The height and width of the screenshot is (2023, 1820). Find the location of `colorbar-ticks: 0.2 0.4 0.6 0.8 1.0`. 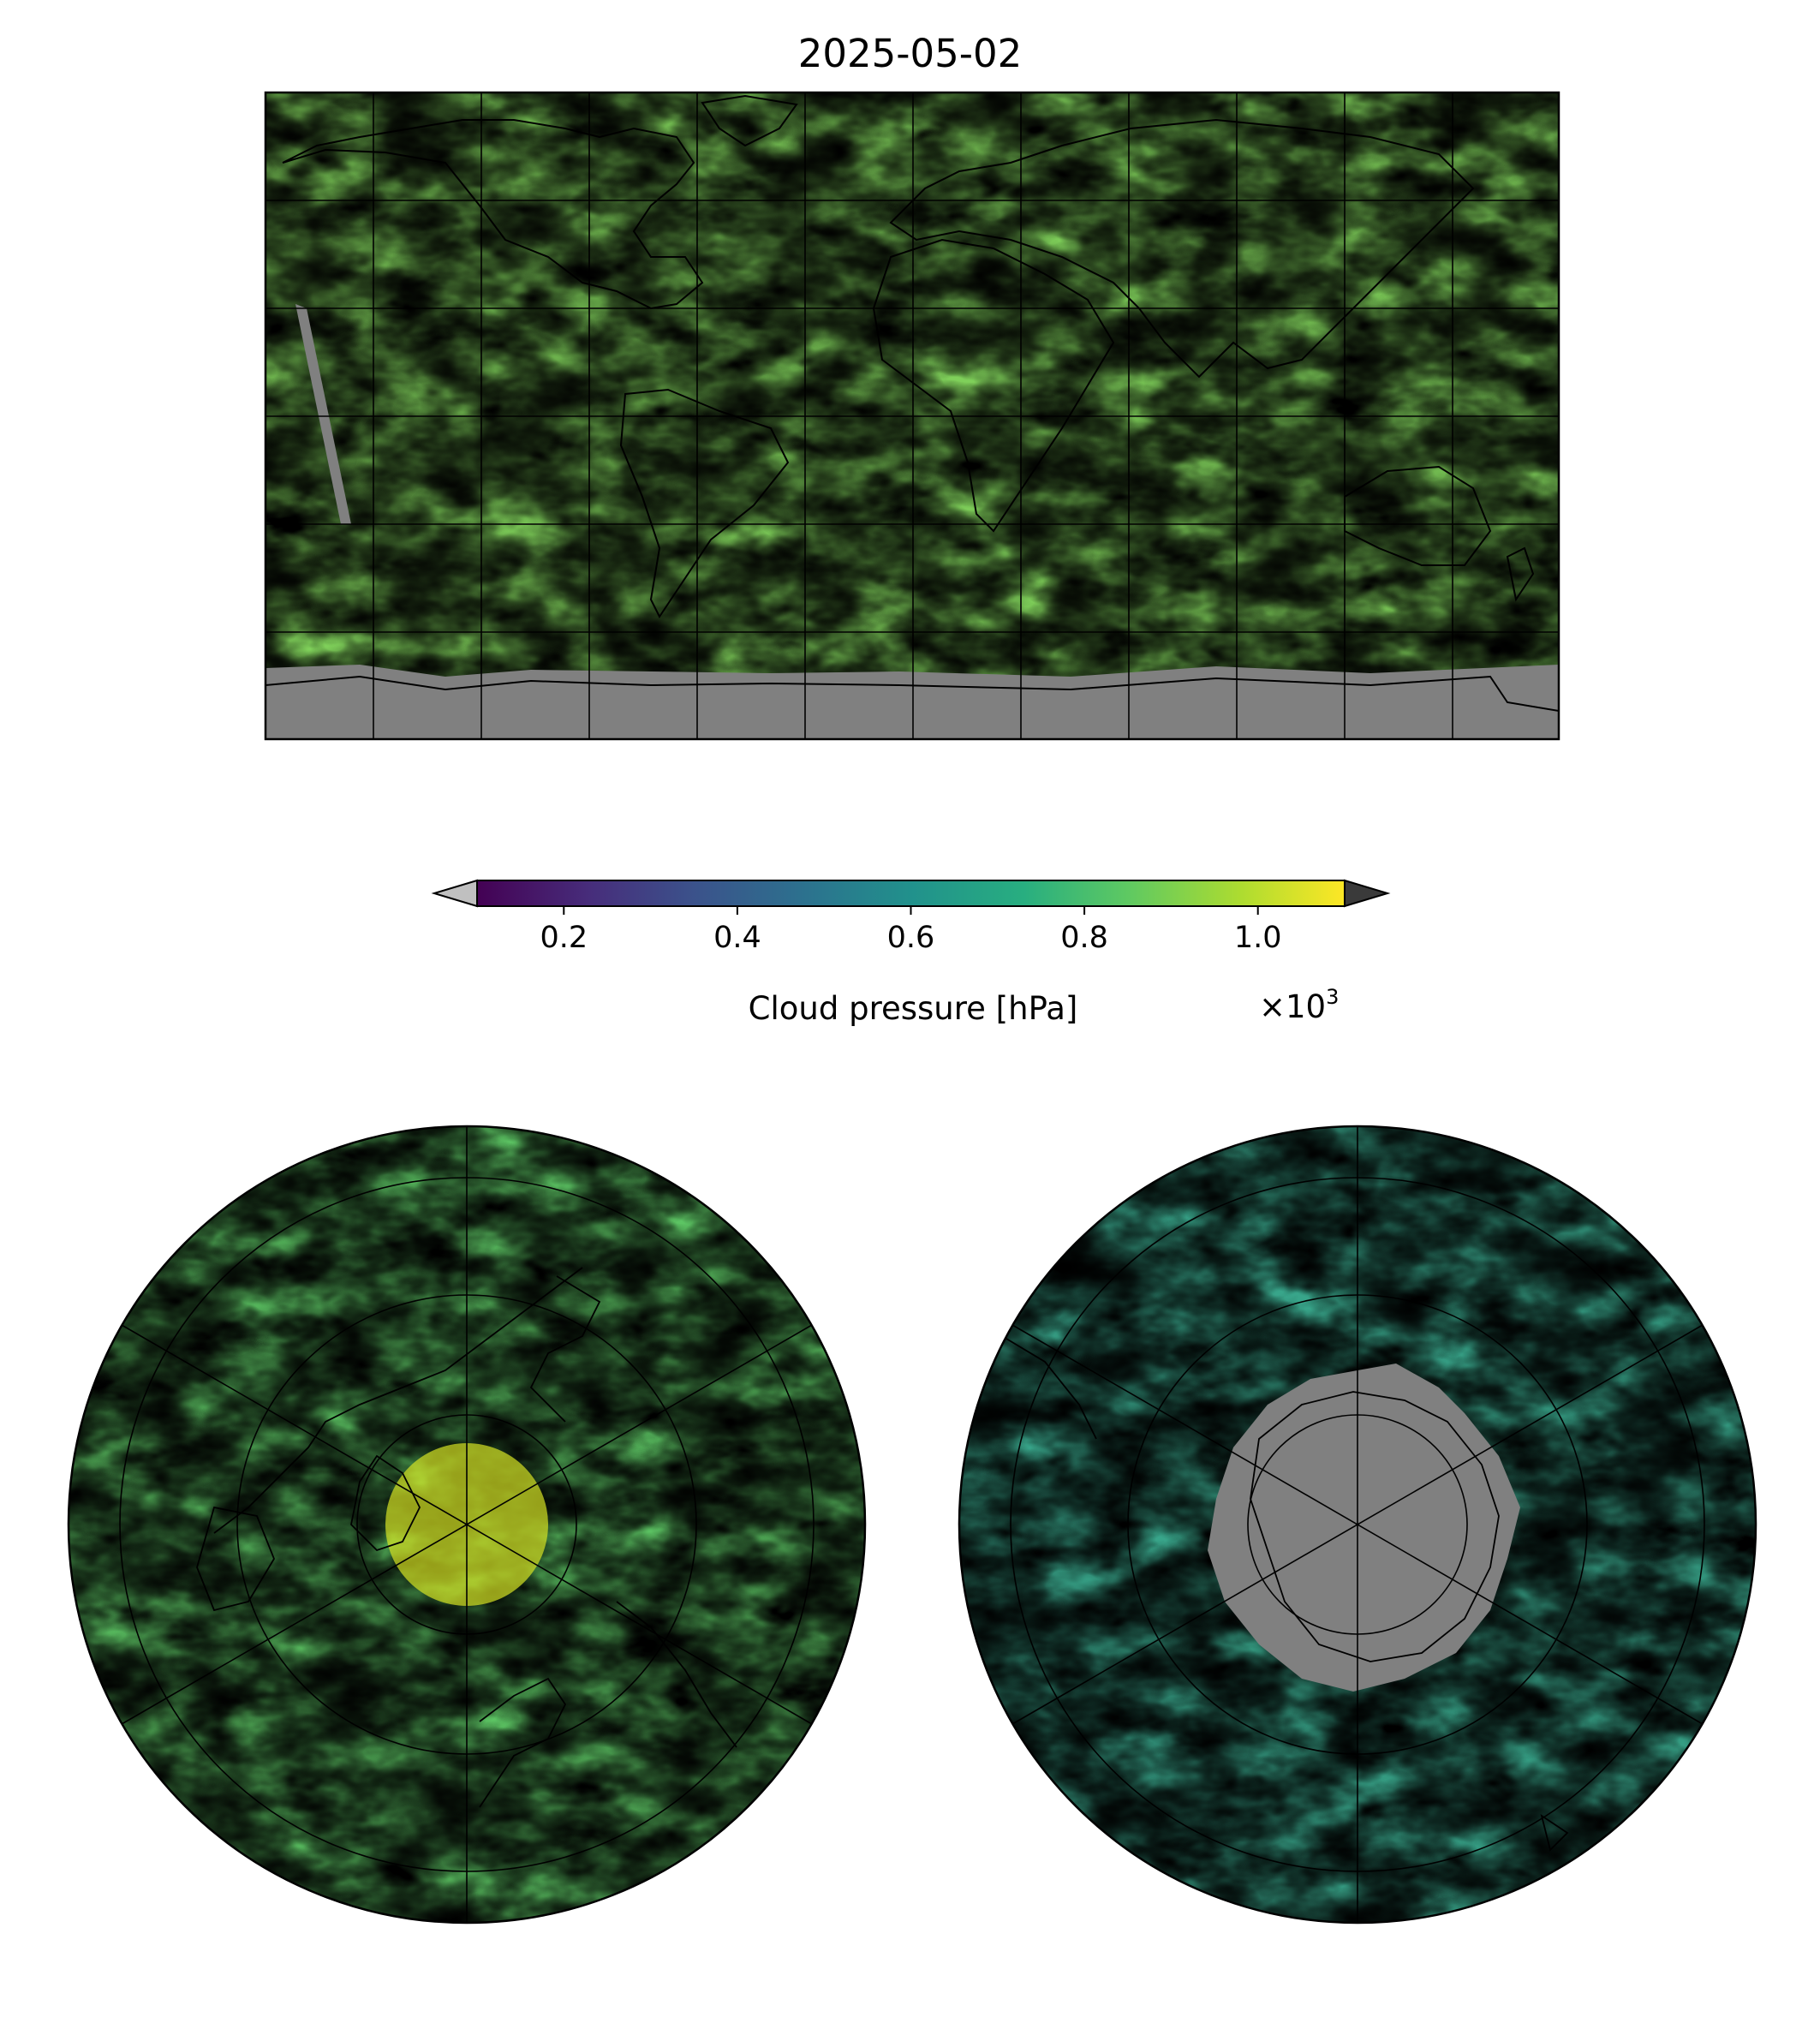

colorbar-ticks: 0.2 0.4 0.6 0.8 1.0 is located at coordinates (911, 930).